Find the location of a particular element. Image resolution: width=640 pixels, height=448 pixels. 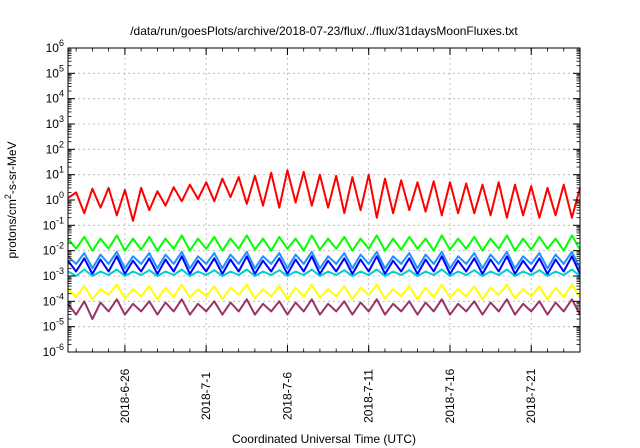

y-tick-label-exponent: 1 is located at coordinates (61, 170).